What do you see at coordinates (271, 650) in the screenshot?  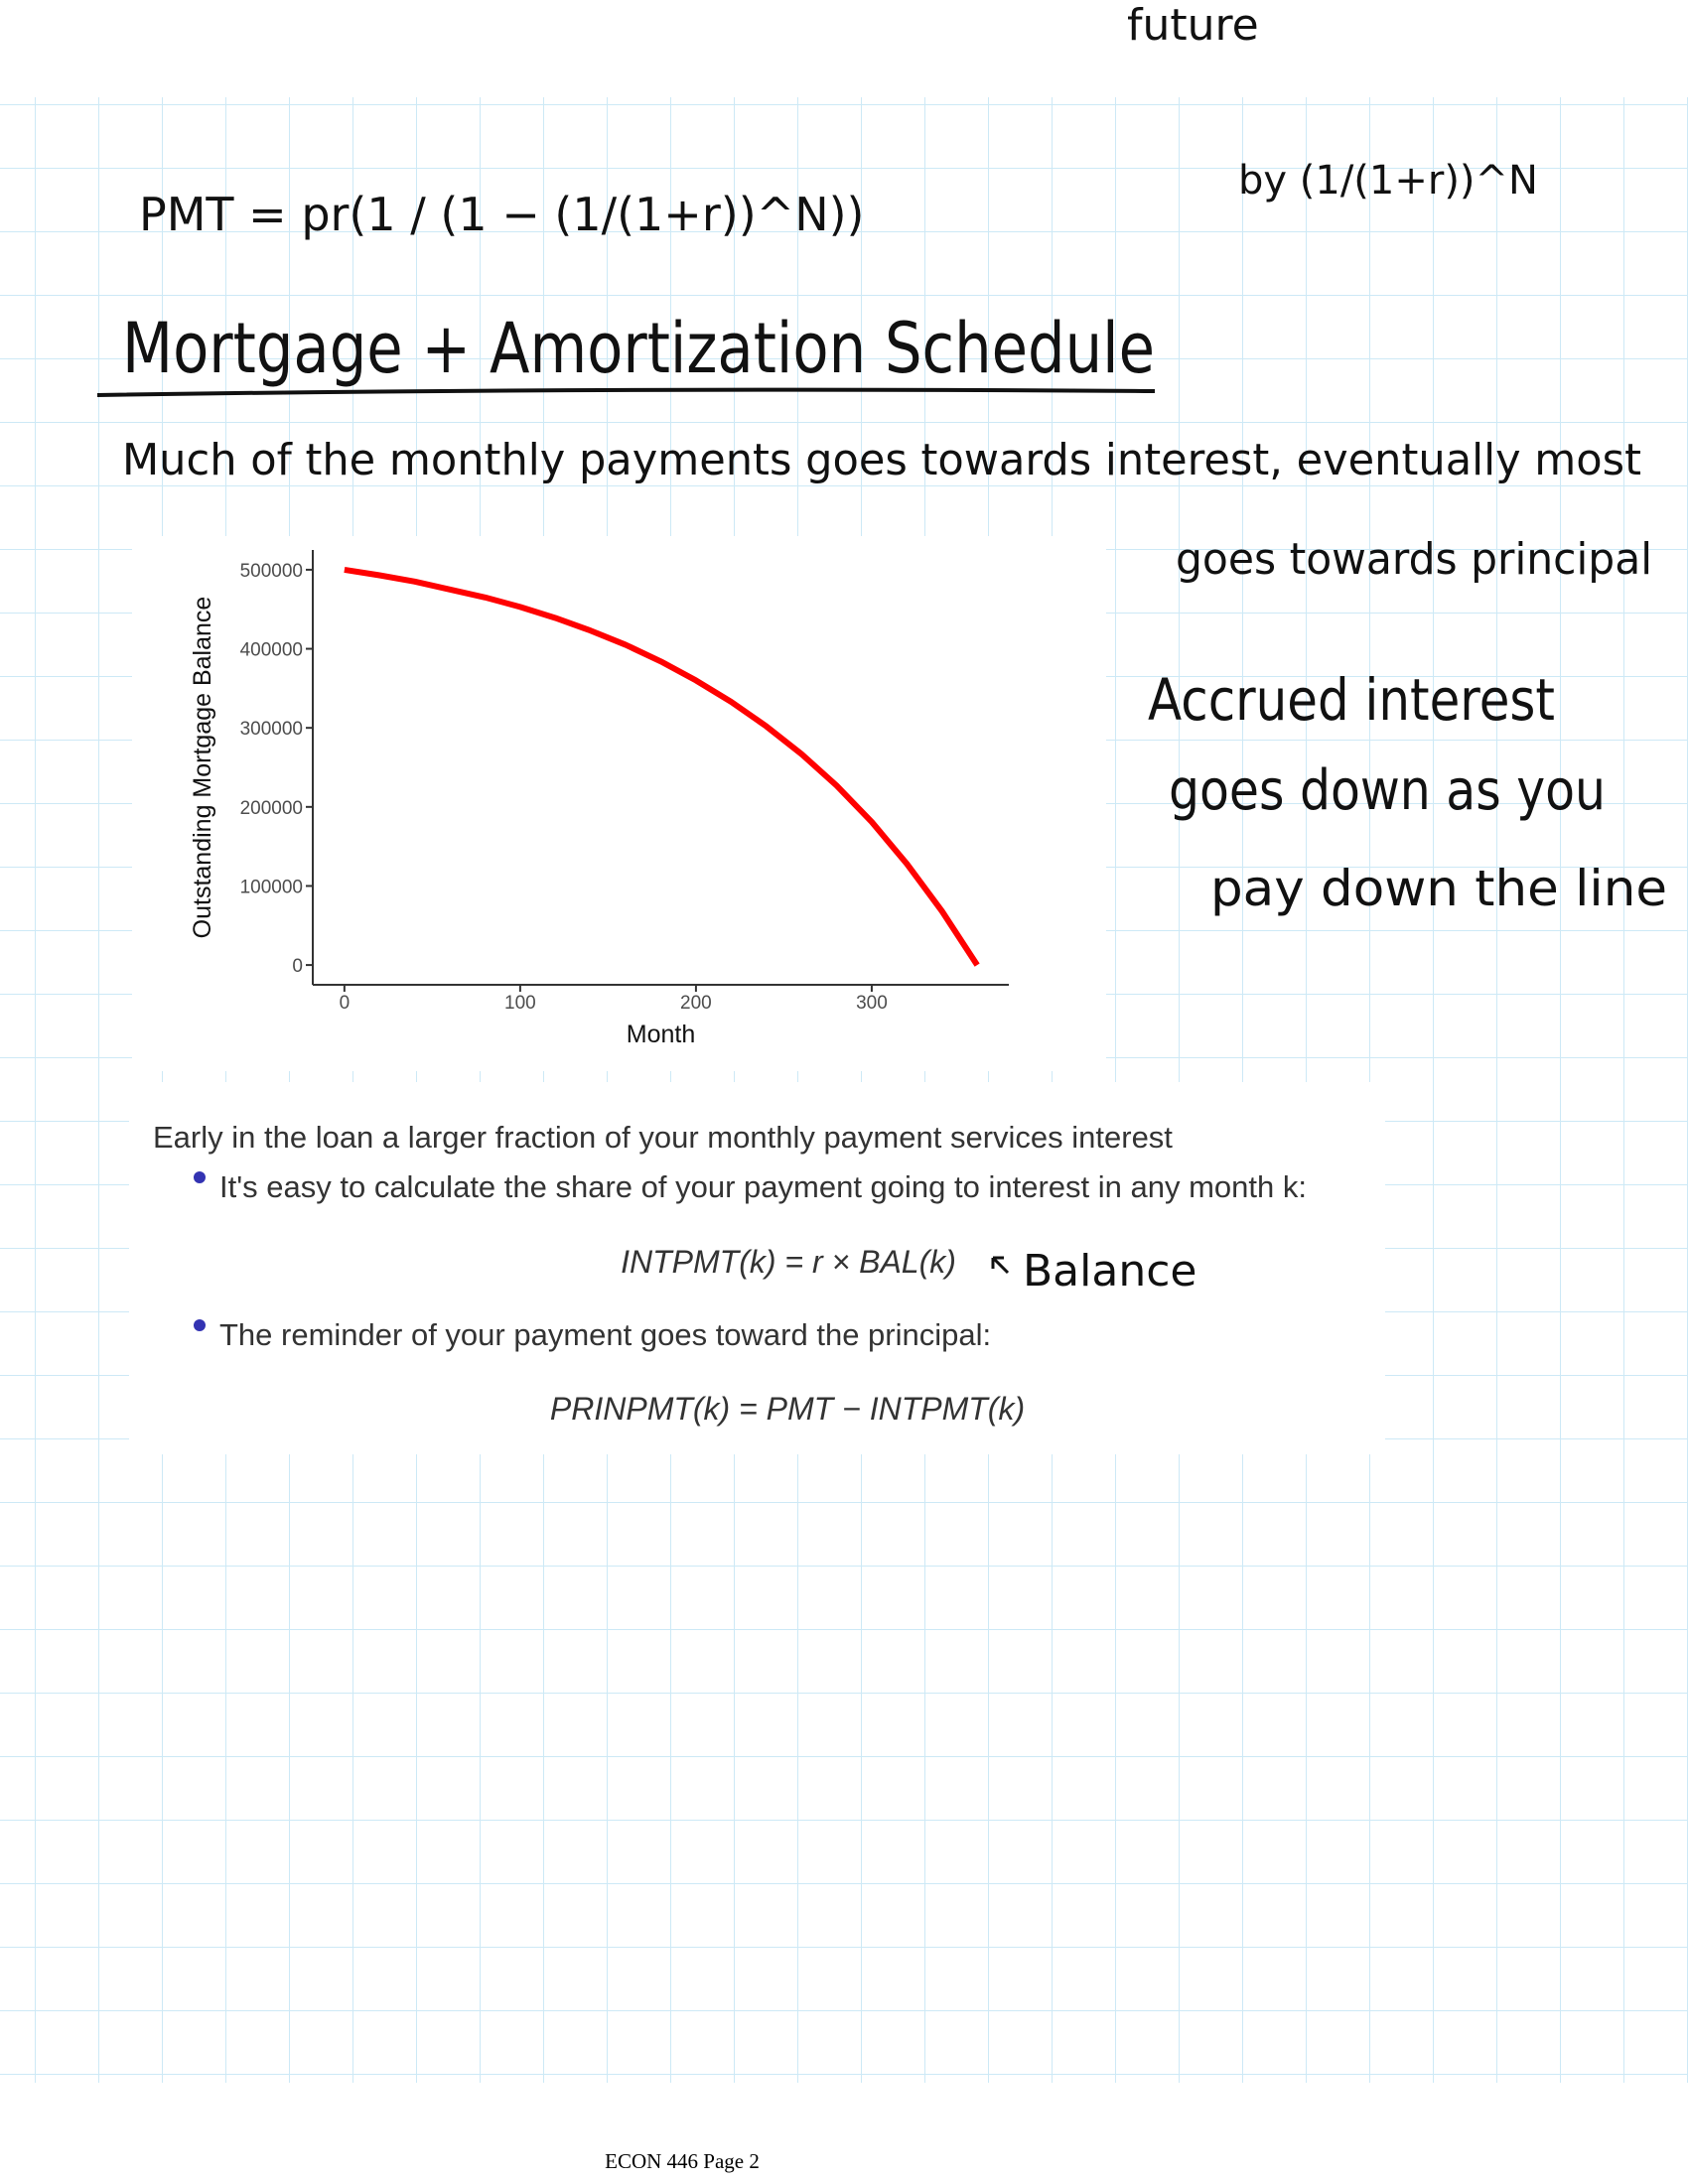 I see `y-tick-label: 400000` at bounding box center [271, 650].